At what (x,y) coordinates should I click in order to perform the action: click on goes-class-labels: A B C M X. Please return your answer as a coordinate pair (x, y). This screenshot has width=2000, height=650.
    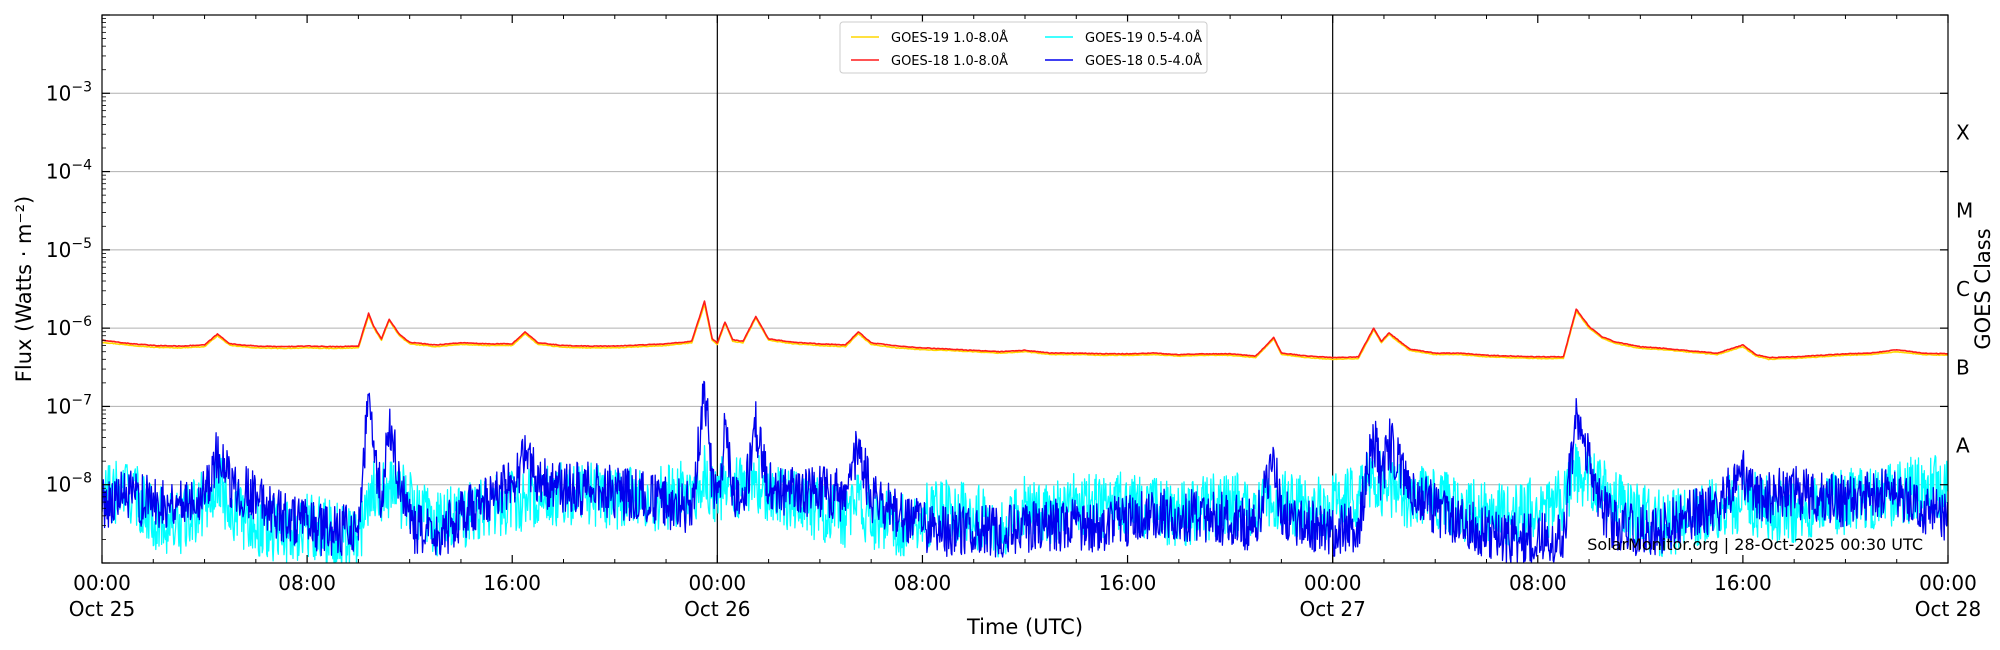
    Looking at the image, I should click on (1964, 288).